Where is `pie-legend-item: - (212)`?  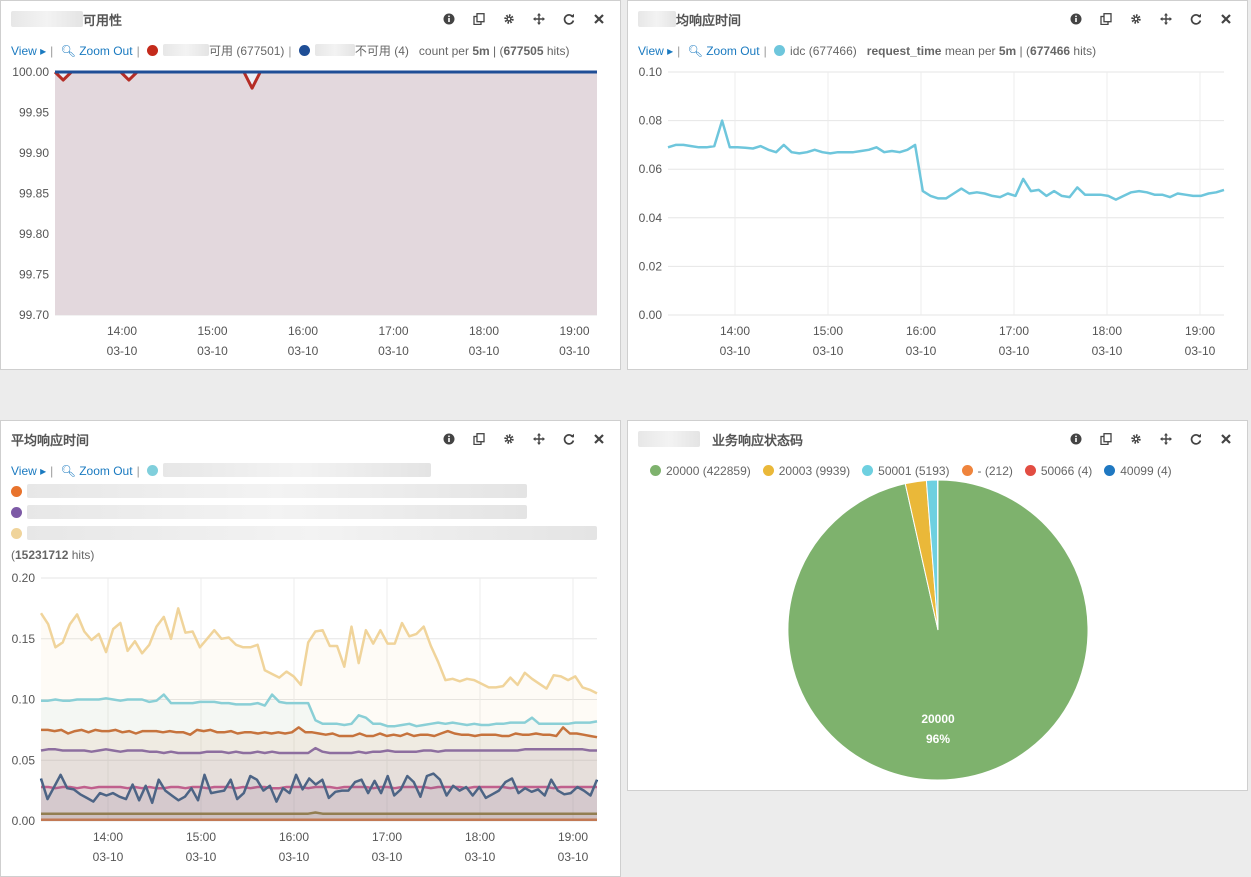
pie-legend-item: - (212) is located at coordinates (987, 471).